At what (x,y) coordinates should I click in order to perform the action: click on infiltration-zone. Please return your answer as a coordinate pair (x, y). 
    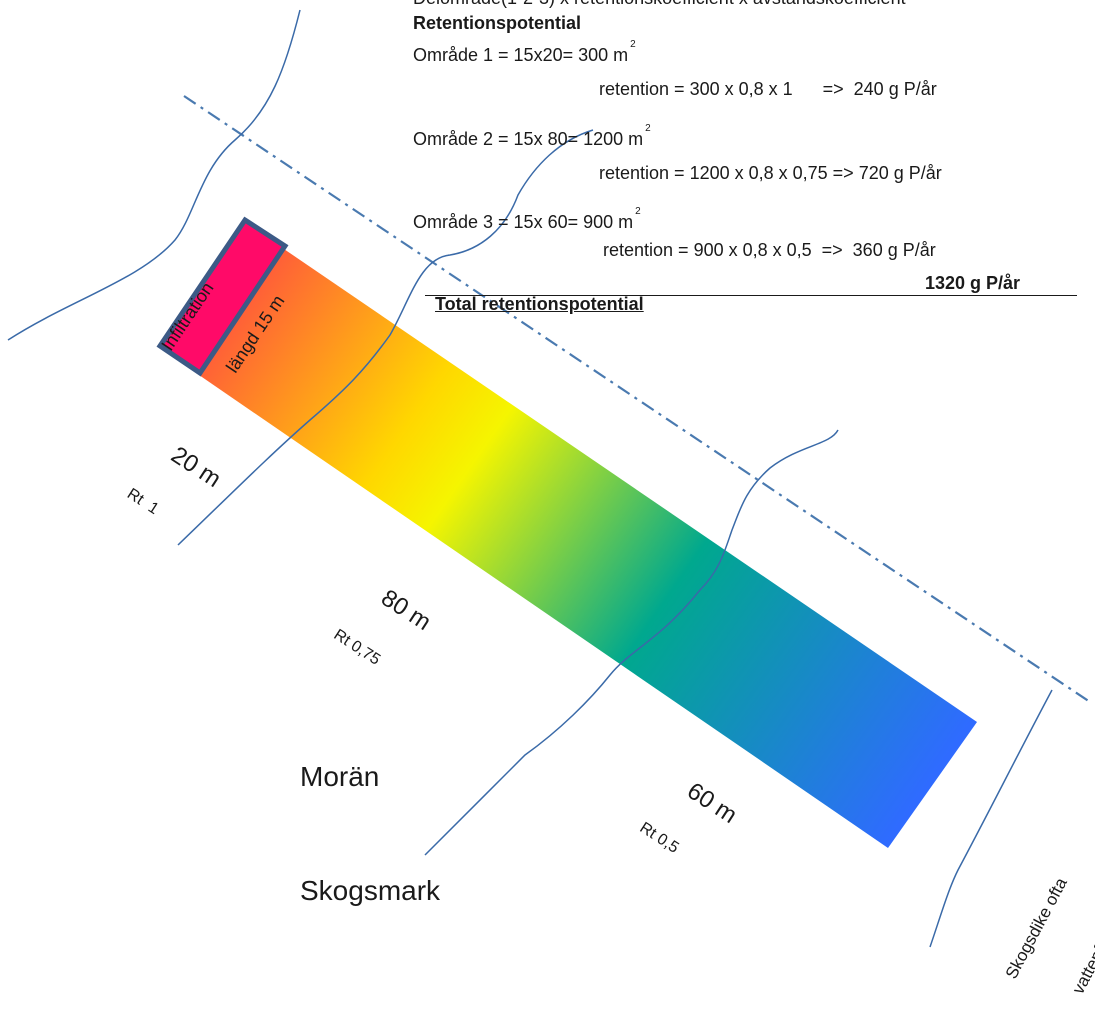
    Looking at the image, I should click on (222, 296).